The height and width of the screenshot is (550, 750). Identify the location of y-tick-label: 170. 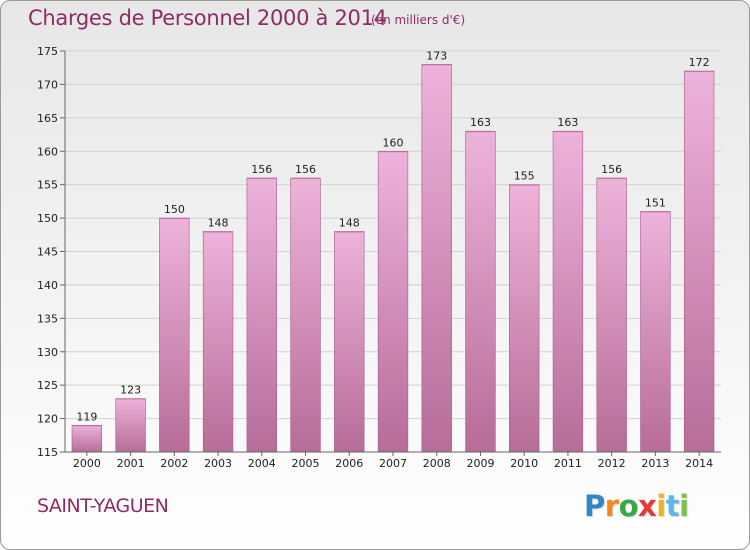
(47, 84).